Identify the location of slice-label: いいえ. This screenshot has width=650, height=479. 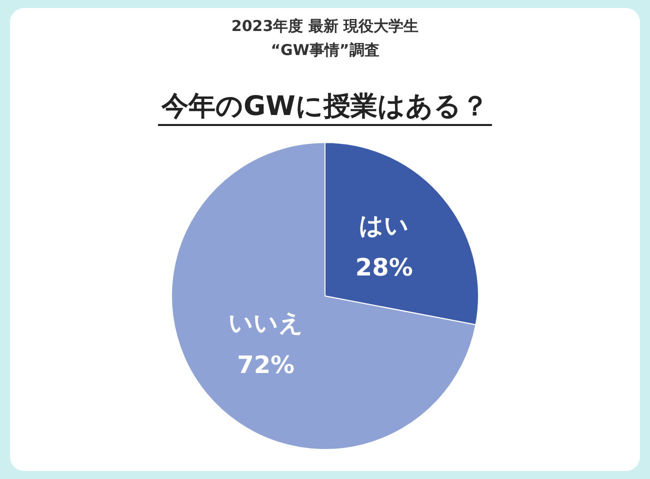
(266, 323).